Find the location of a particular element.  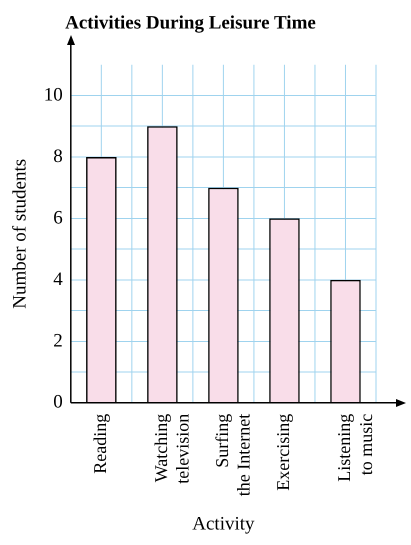

y-tick-label: 8 is located at coordinates (58, 156).